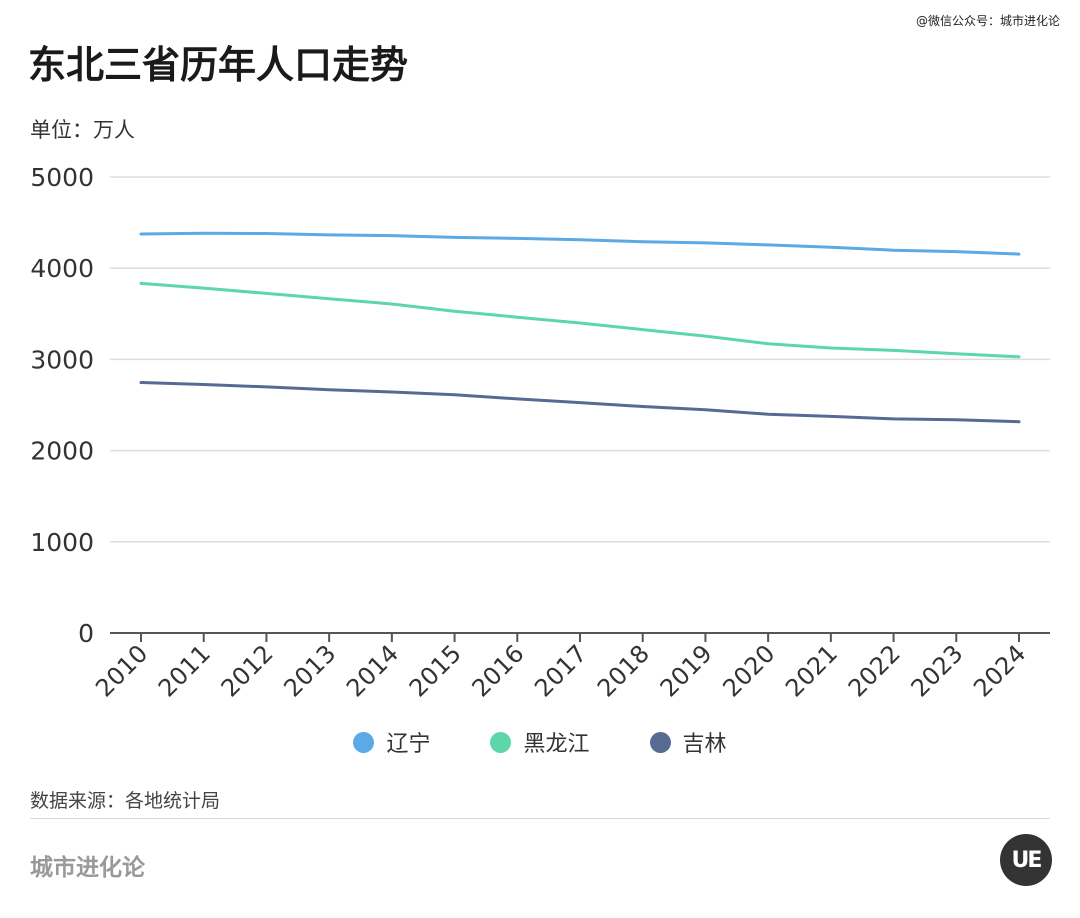  I want to click on wechat-credit: @微信公众号：城市进化论, so click(987, 21).